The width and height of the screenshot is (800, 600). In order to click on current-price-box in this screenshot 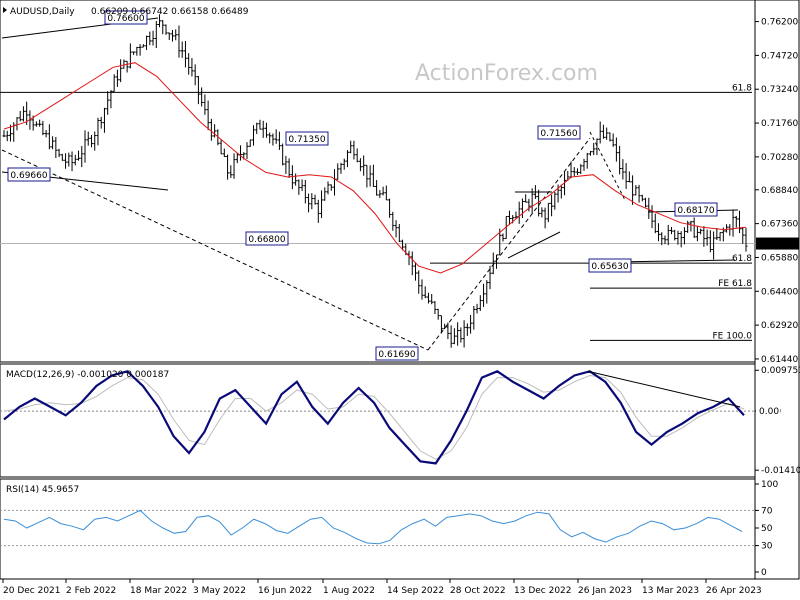, I will do `click(777, 243)`.